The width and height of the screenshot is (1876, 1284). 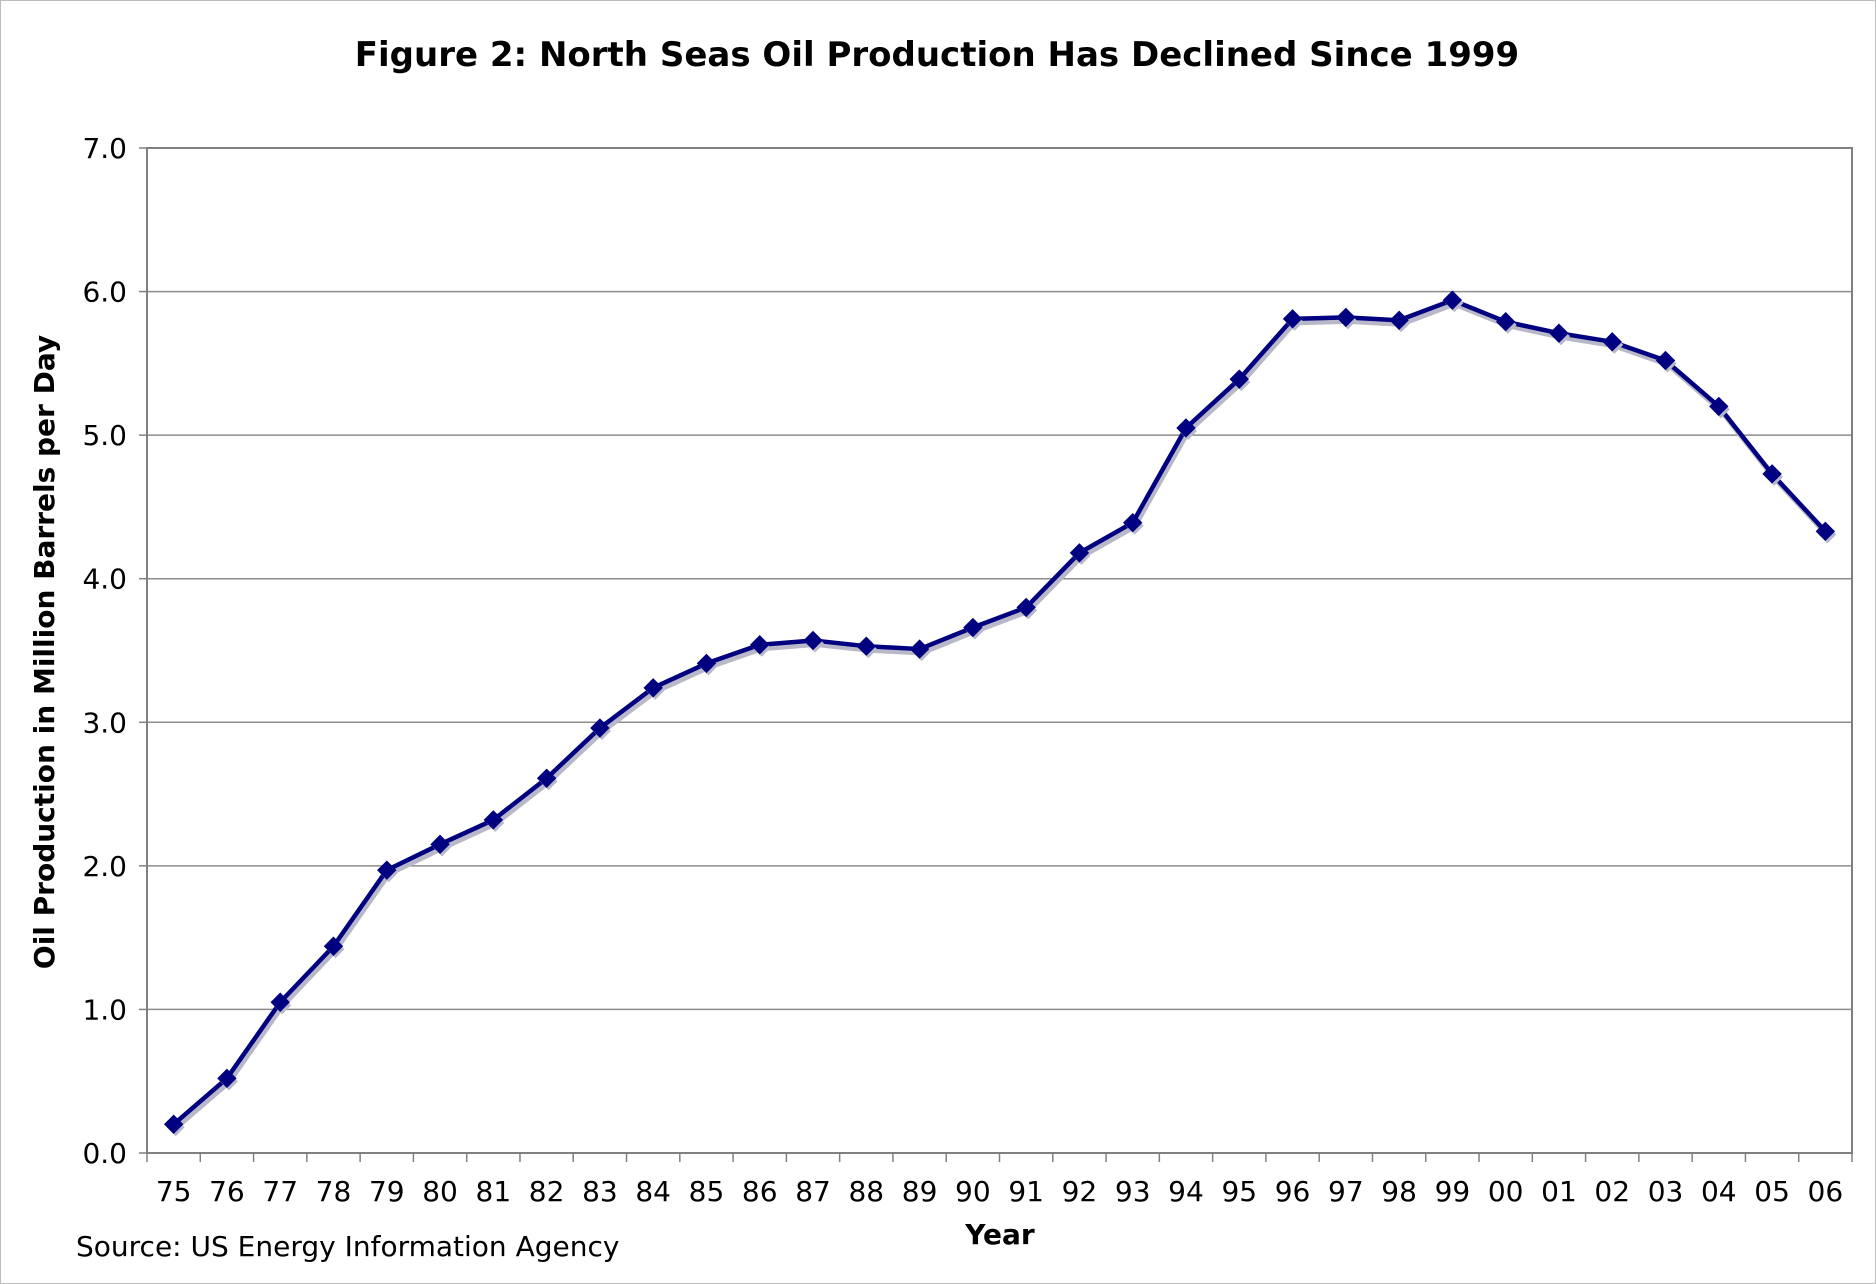 I want to click on data-point: 89: 3.51, so click(x=919, y=649).